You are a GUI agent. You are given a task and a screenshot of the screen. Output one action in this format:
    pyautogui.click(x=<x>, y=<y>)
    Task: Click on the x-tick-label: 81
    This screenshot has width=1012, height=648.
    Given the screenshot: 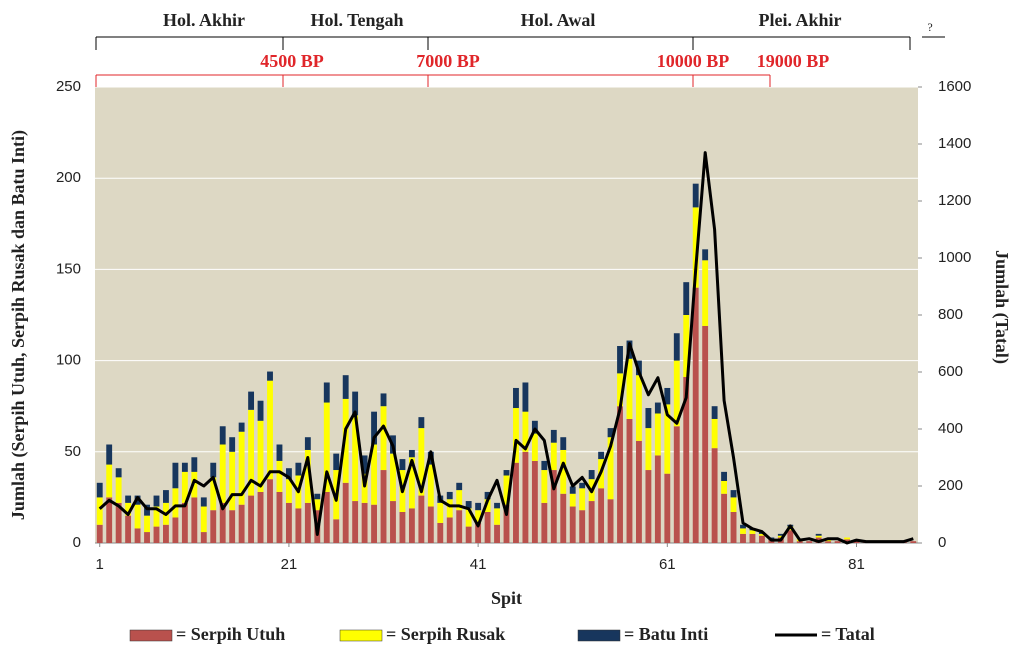 What is the action you would take?
    pyautogui.click(x=856, y=564)
    